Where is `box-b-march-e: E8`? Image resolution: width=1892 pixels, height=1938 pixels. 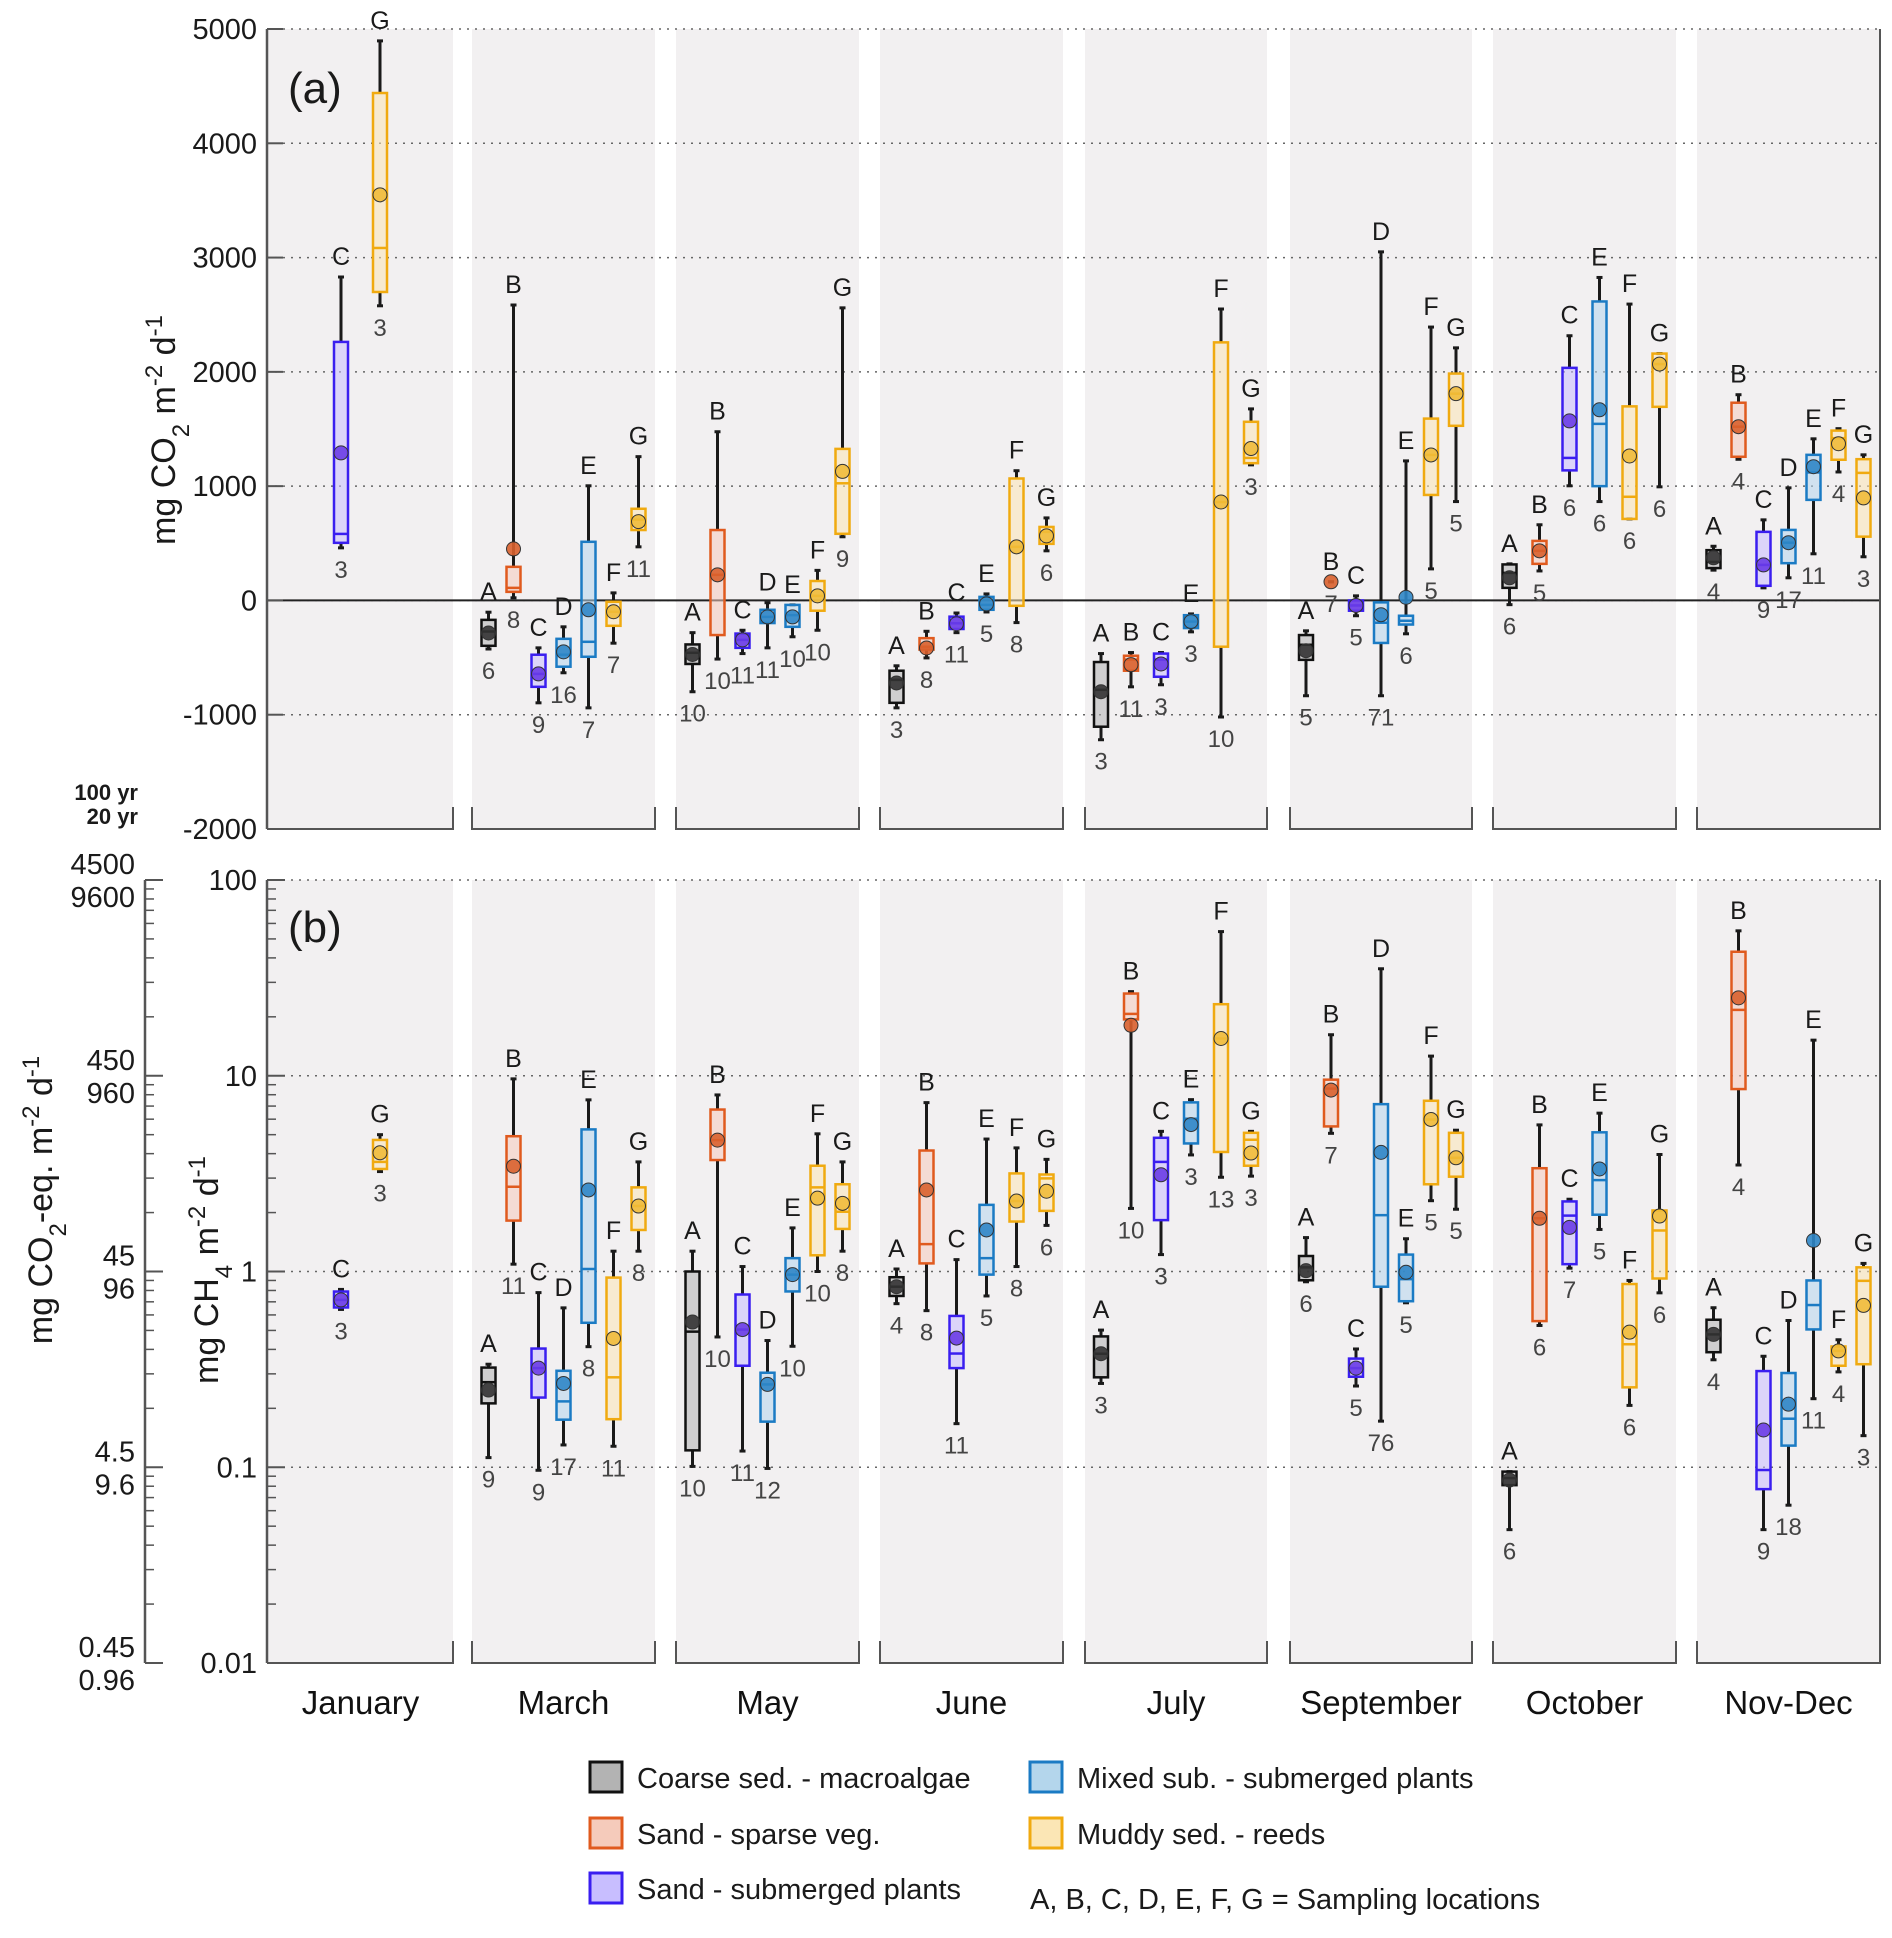
box-b-march-e: E8 is located at coordinates (588, 1224).